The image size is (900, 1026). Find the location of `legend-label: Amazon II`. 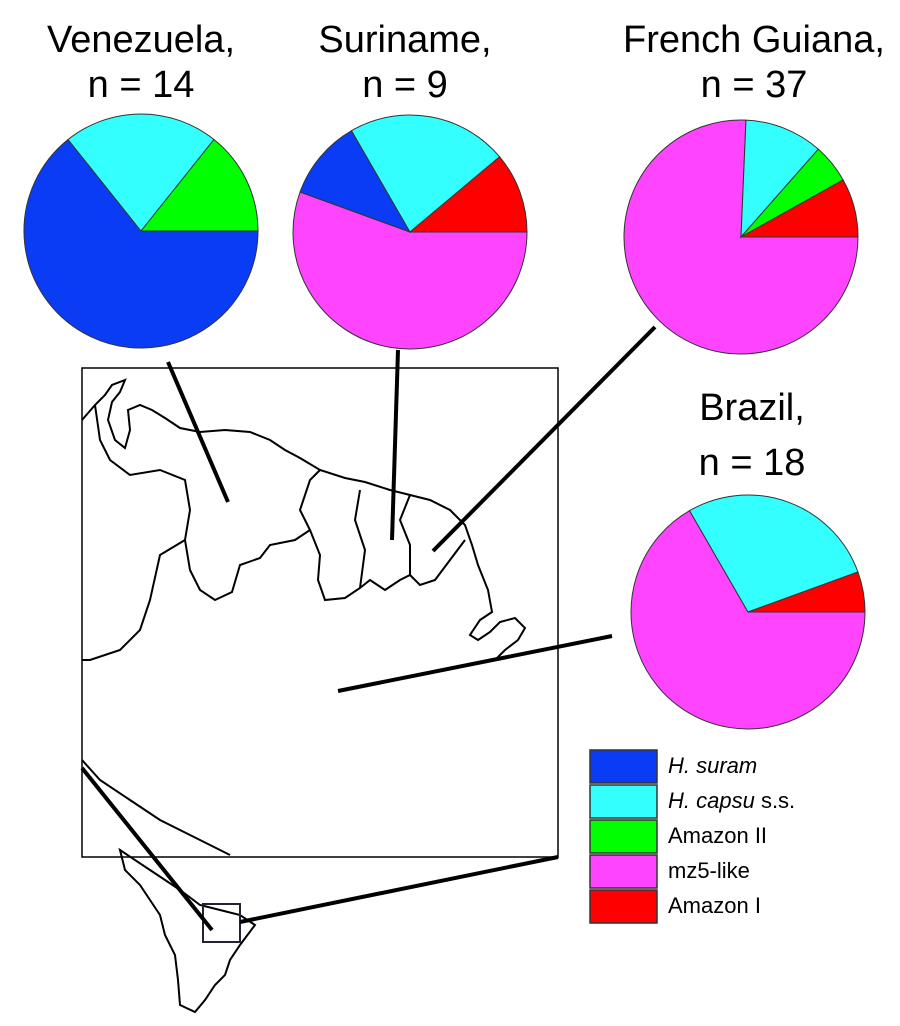

legend-label: Amazon II is located at coordinates (717, 835).